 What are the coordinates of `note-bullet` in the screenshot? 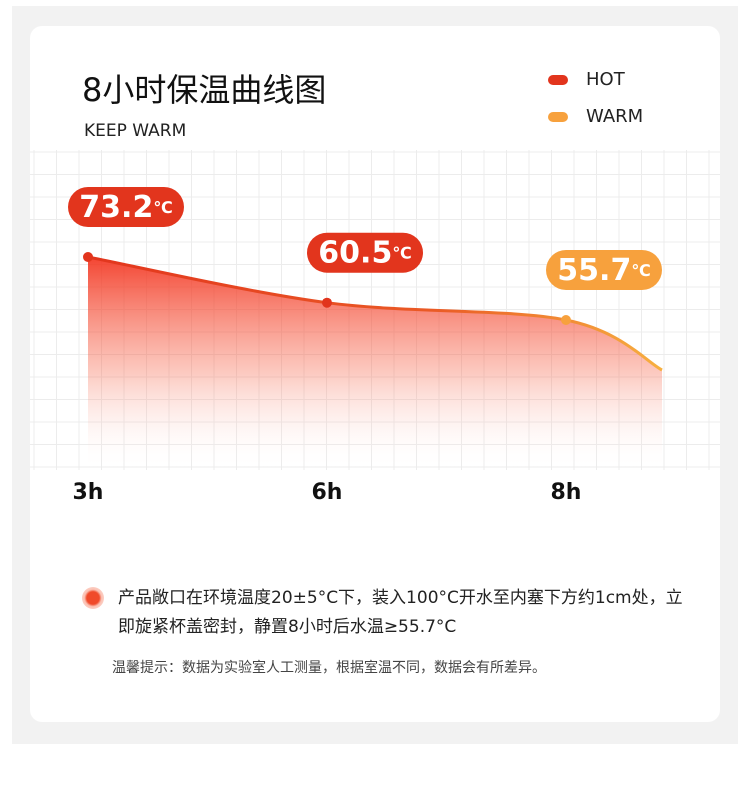 It's located at (93, 598).